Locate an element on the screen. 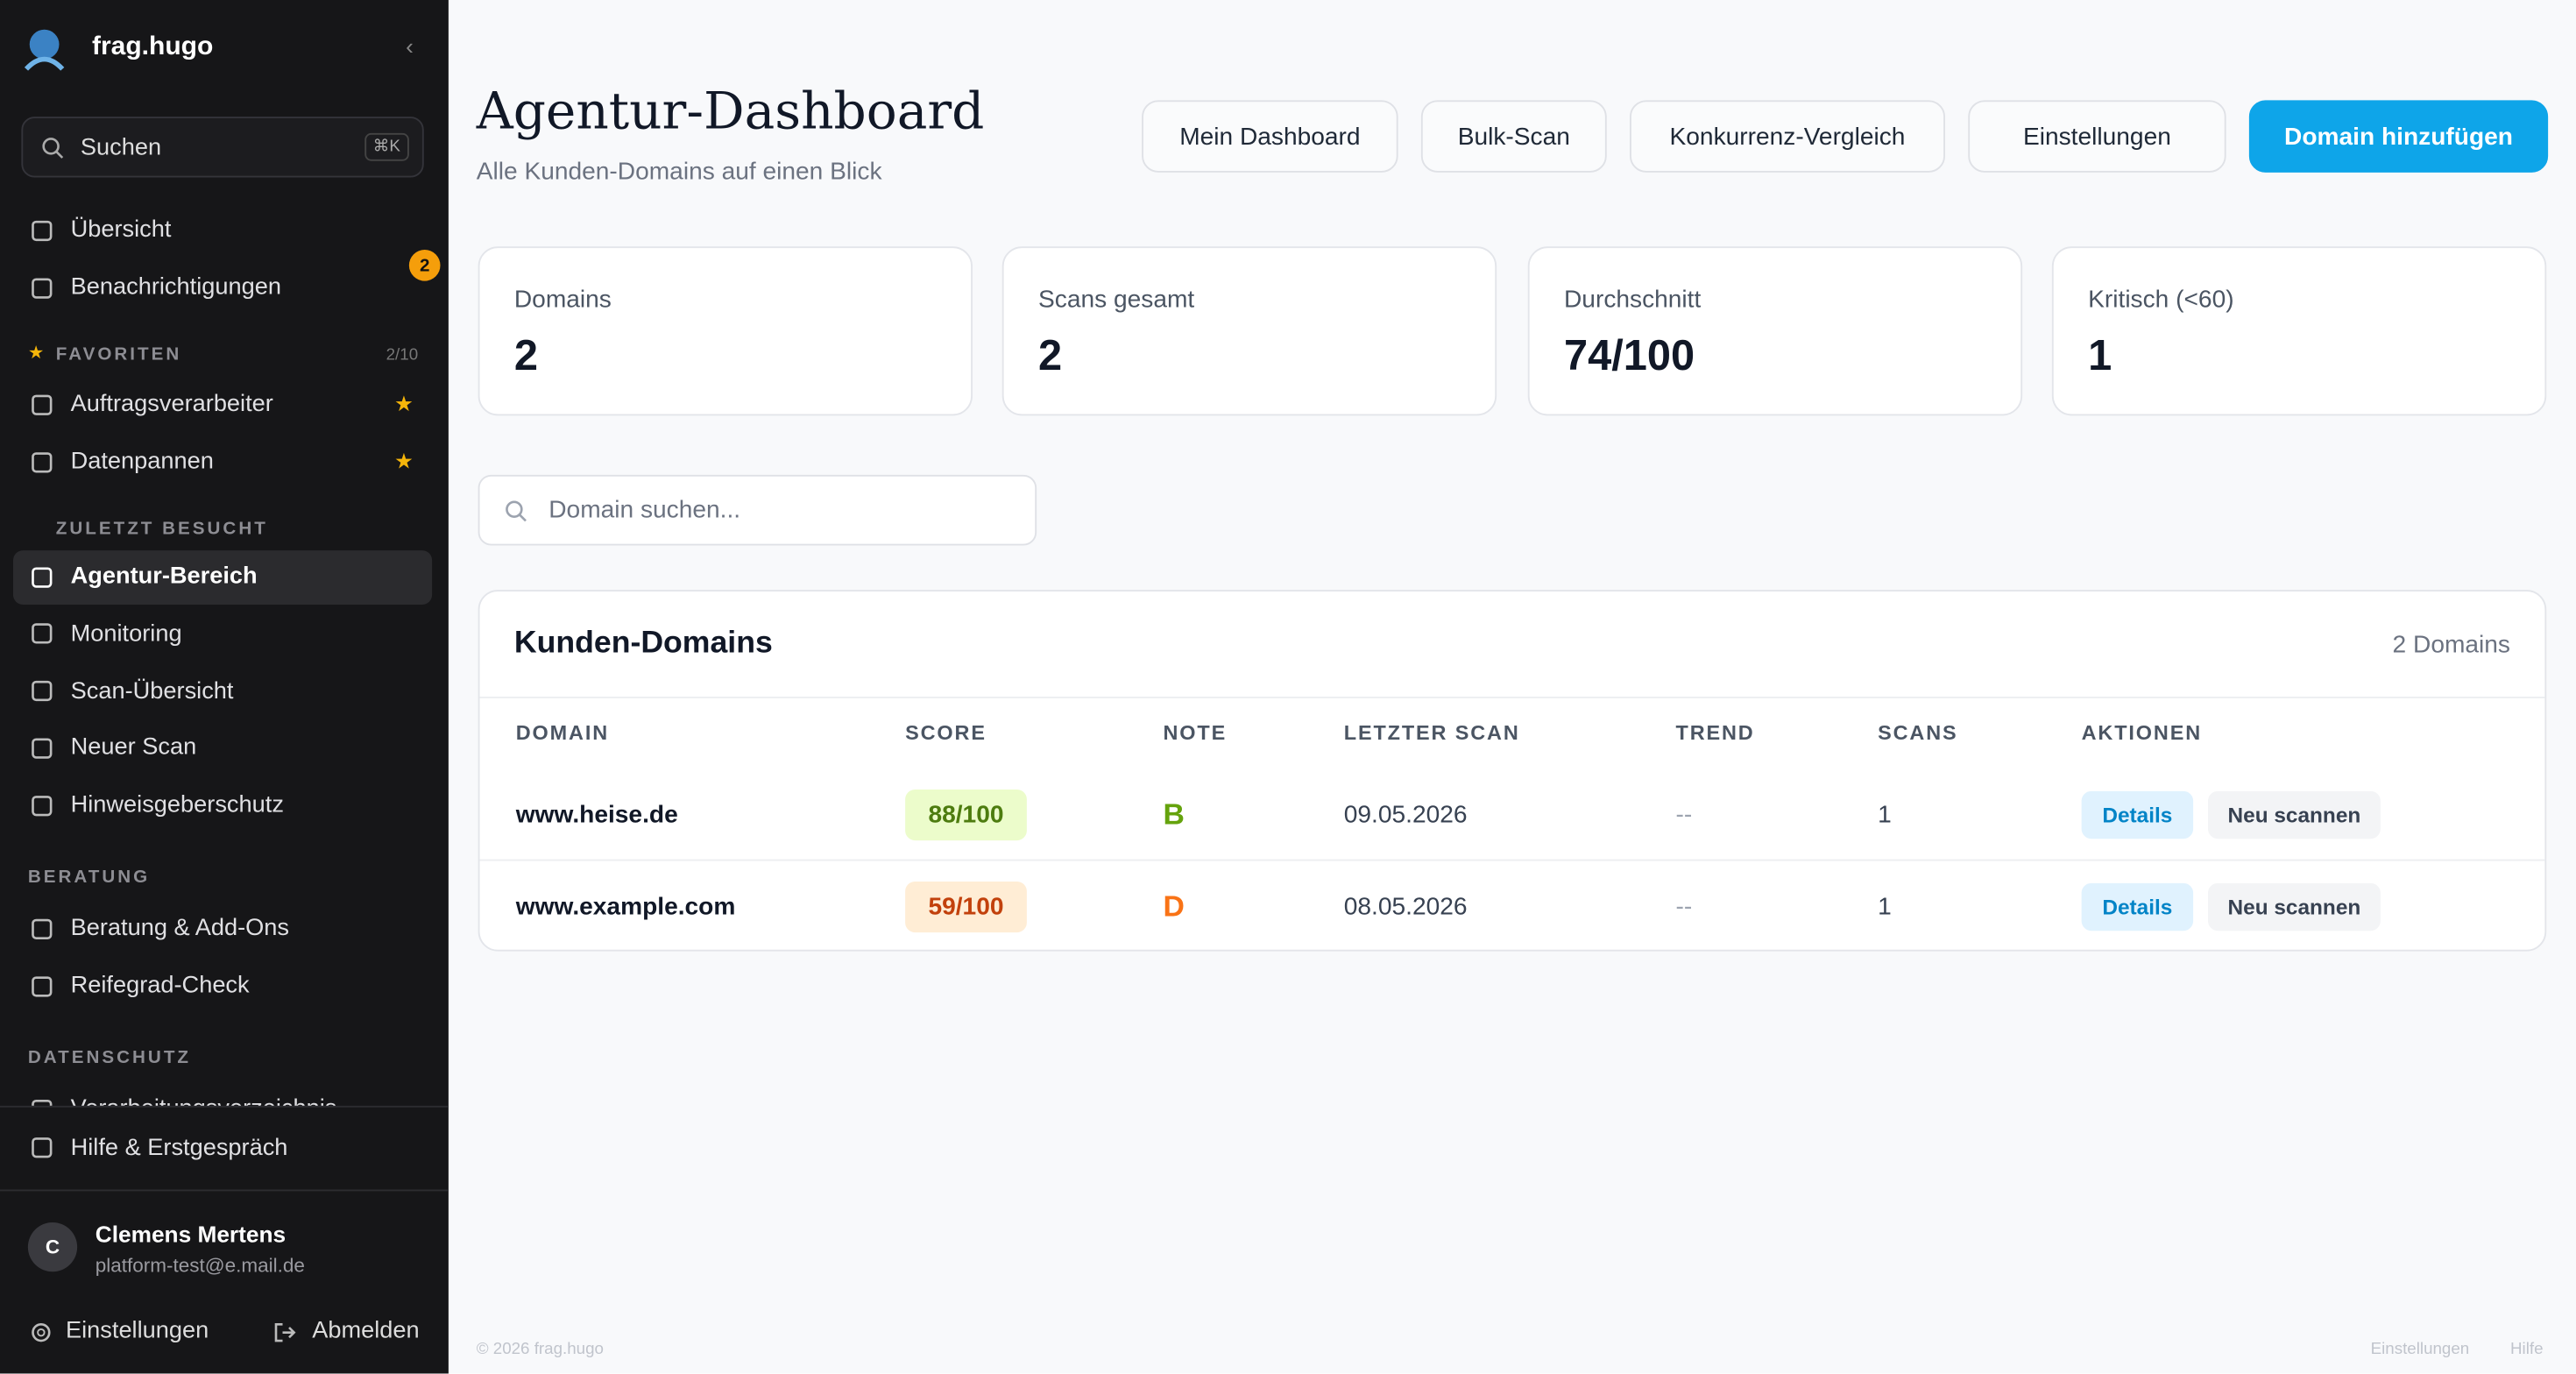 The width and height of the screenshot is (2576, 1374). nav-label: Monitoring is located at coordinates (126, 634).